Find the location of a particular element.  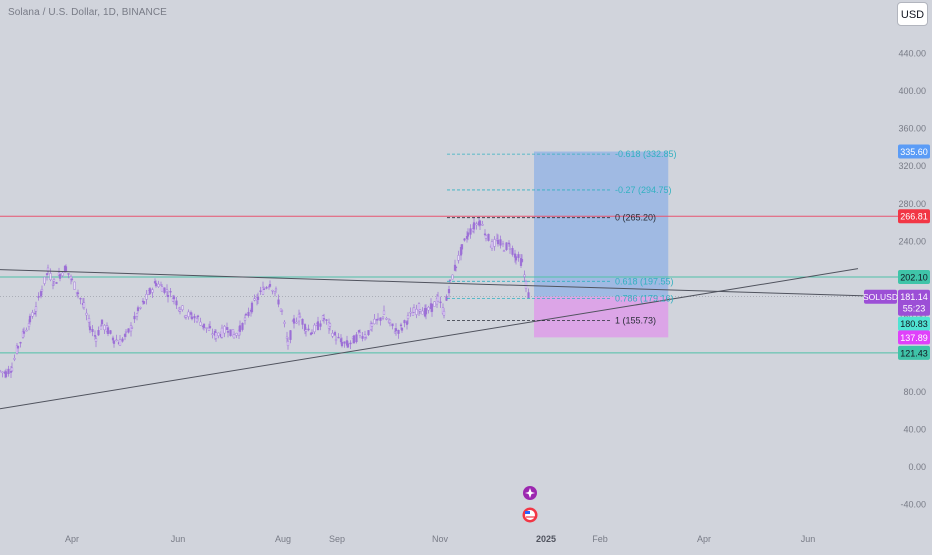

symbol-badge: SOLUSD is located at coordinates (880, 297).